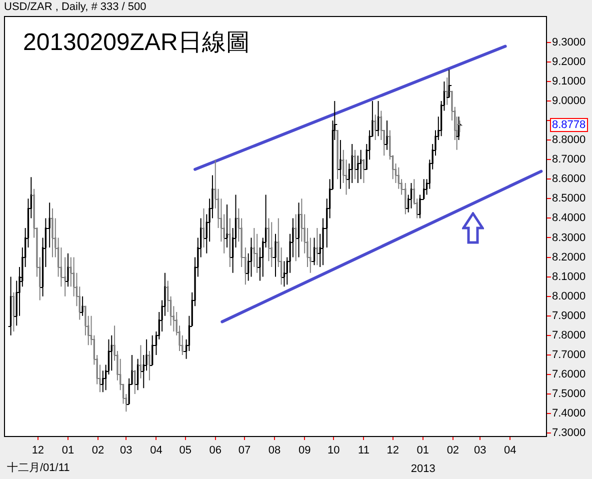 This screenshot has width=592, height=479. Describe the element at coordinates (569, 218) in the screenshot. I see `y-tick-label: 8.4000` at that location.